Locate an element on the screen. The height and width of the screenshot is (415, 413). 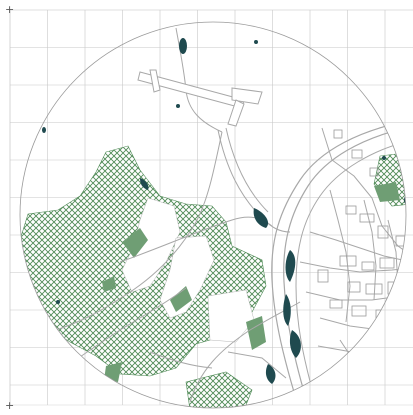
corner-mark-top-left: + is located at coordinates (9, 9).